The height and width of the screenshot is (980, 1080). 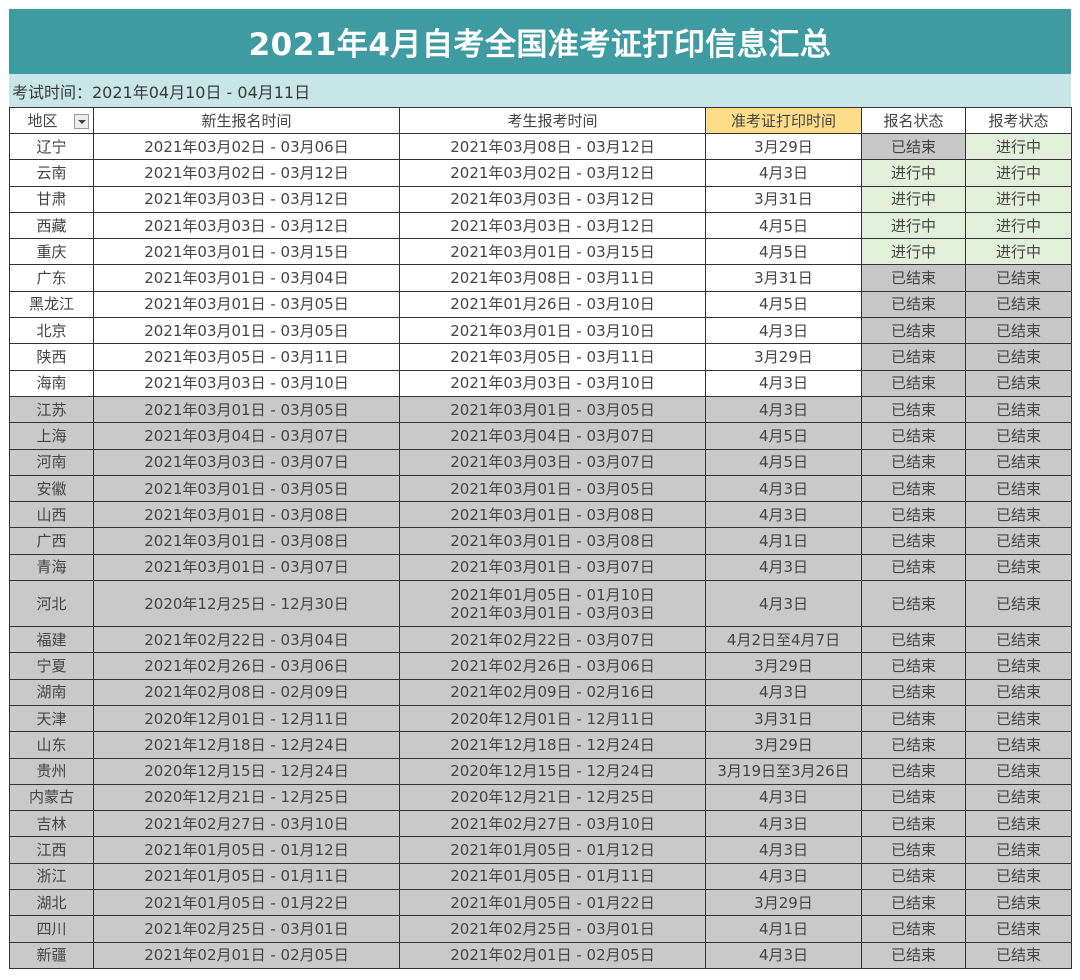 I want to click on exam-registration-period: 2021年01月05日 - 01月11日, so click(x=552, y=876).